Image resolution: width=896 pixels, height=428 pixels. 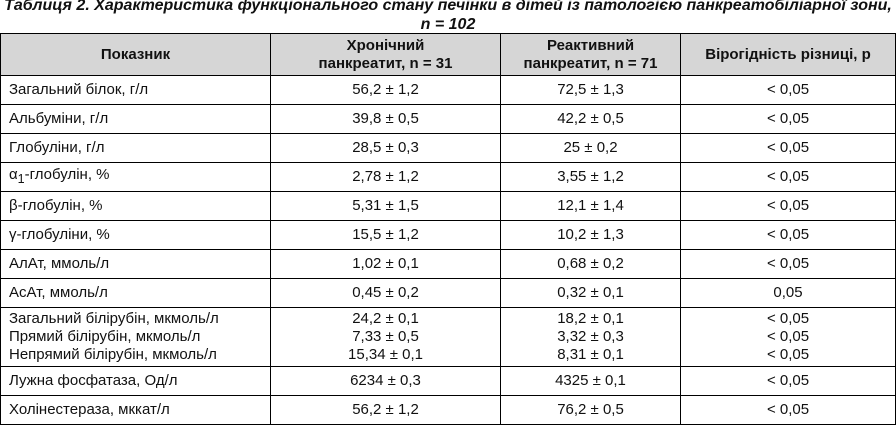 I want to click on table-cell: 24,2 ± 0,1 7,33 ± 0,5 15,34 ± 0,1, so click(x=385, y=337).